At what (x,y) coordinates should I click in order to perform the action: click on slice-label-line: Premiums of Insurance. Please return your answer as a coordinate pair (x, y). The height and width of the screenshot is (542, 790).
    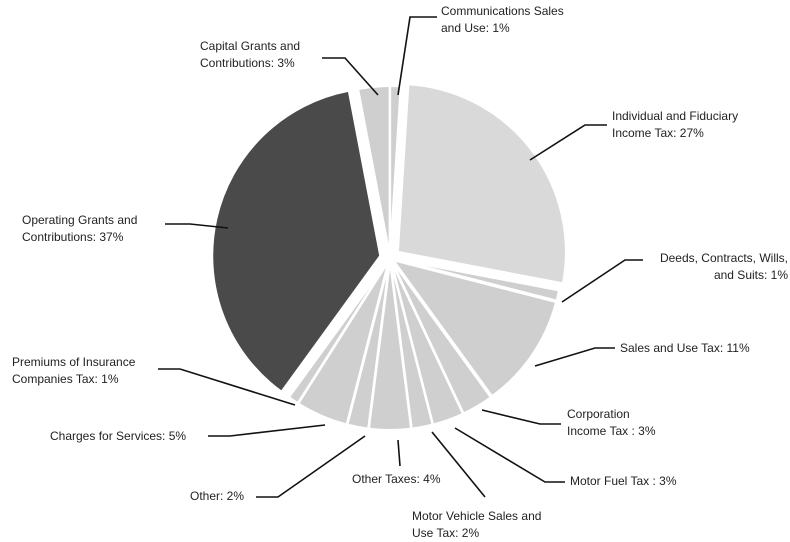
    Looking at the image, I should click on (74, 362).